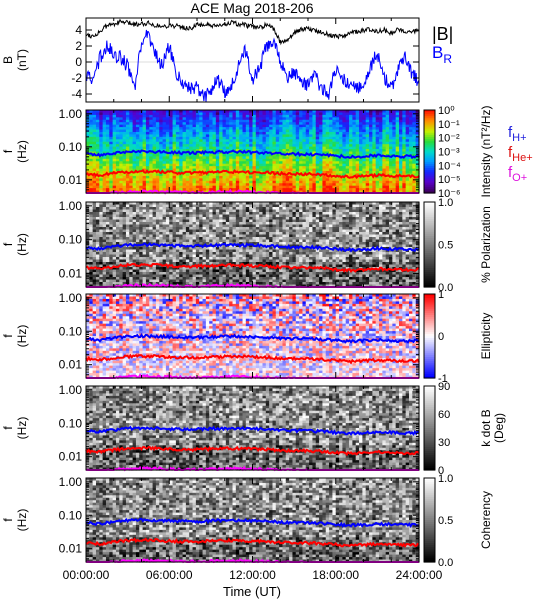 The width and height of the screenshot is (550, 600). What do you see at coordinates (519, 178) in the screenshot?
I see `legend-sub: O+` at bounding box center [519, 178].